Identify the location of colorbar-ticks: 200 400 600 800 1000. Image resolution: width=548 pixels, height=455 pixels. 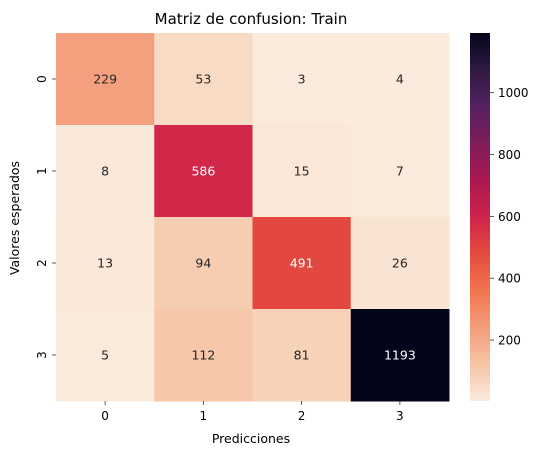
(509, 217).